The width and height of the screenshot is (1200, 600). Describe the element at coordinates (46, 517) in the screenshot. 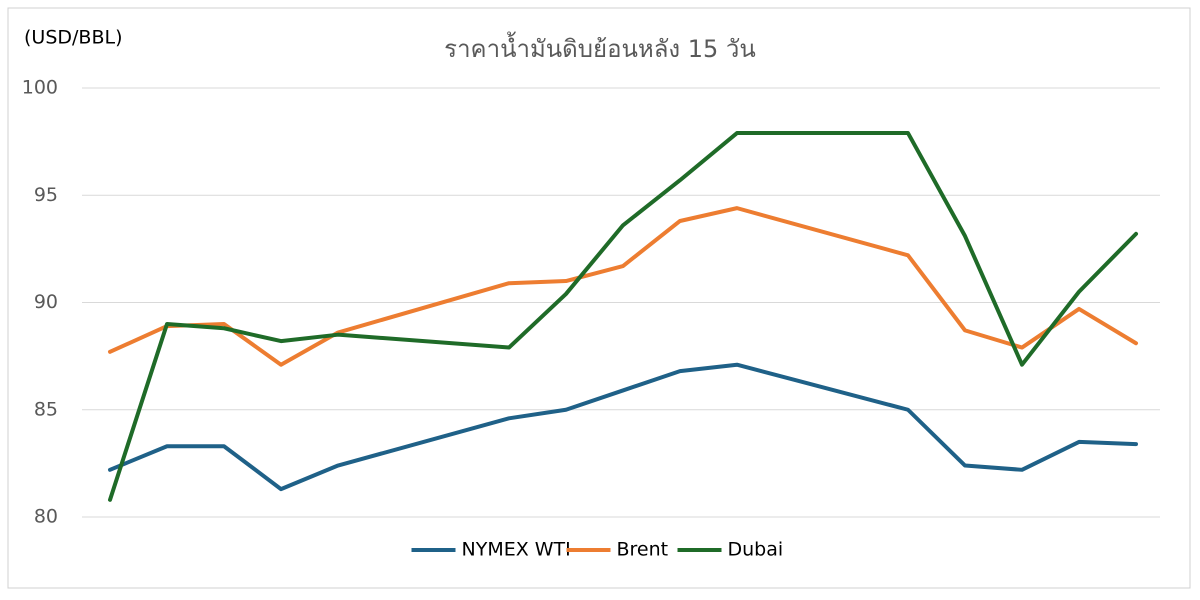

I see `y-tick-label: 80` at that location.